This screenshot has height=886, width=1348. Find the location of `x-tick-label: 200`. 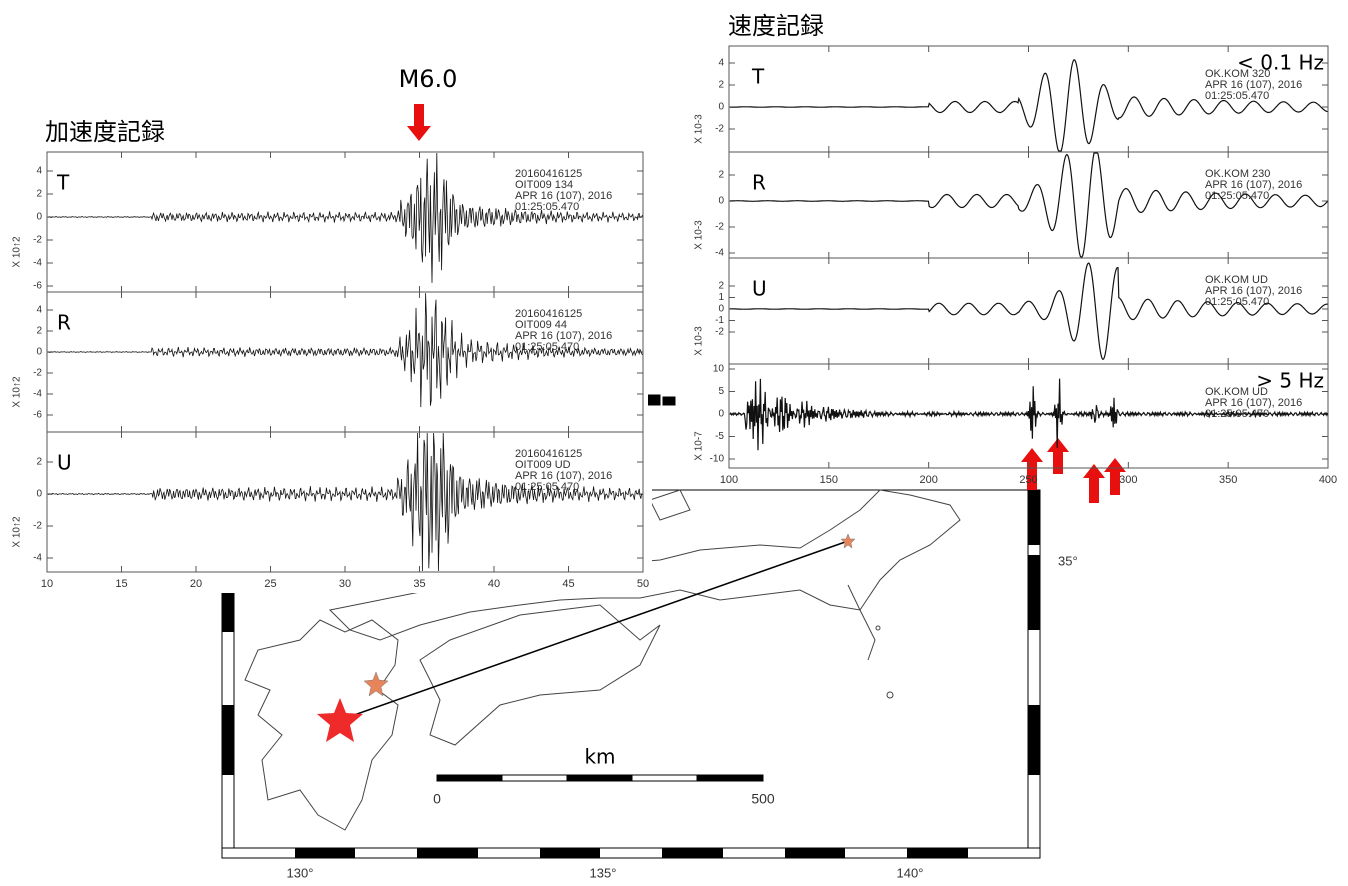

x-tick-label: 200 is located at coordinates (928, 480).